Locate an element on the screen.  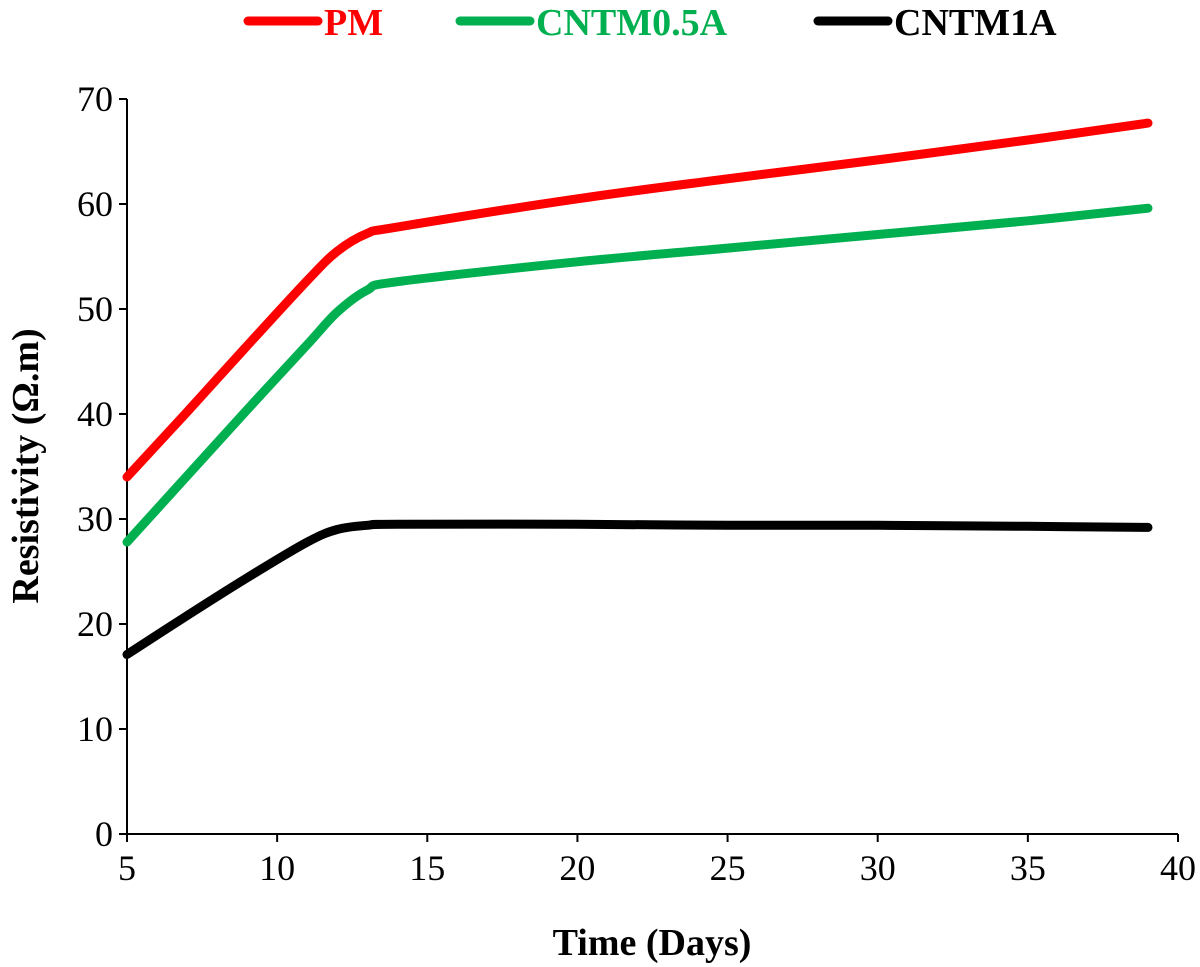
y-axis-ticks: 0 10 20 30 40 50 60 70 is located at coordinates (102, 466).